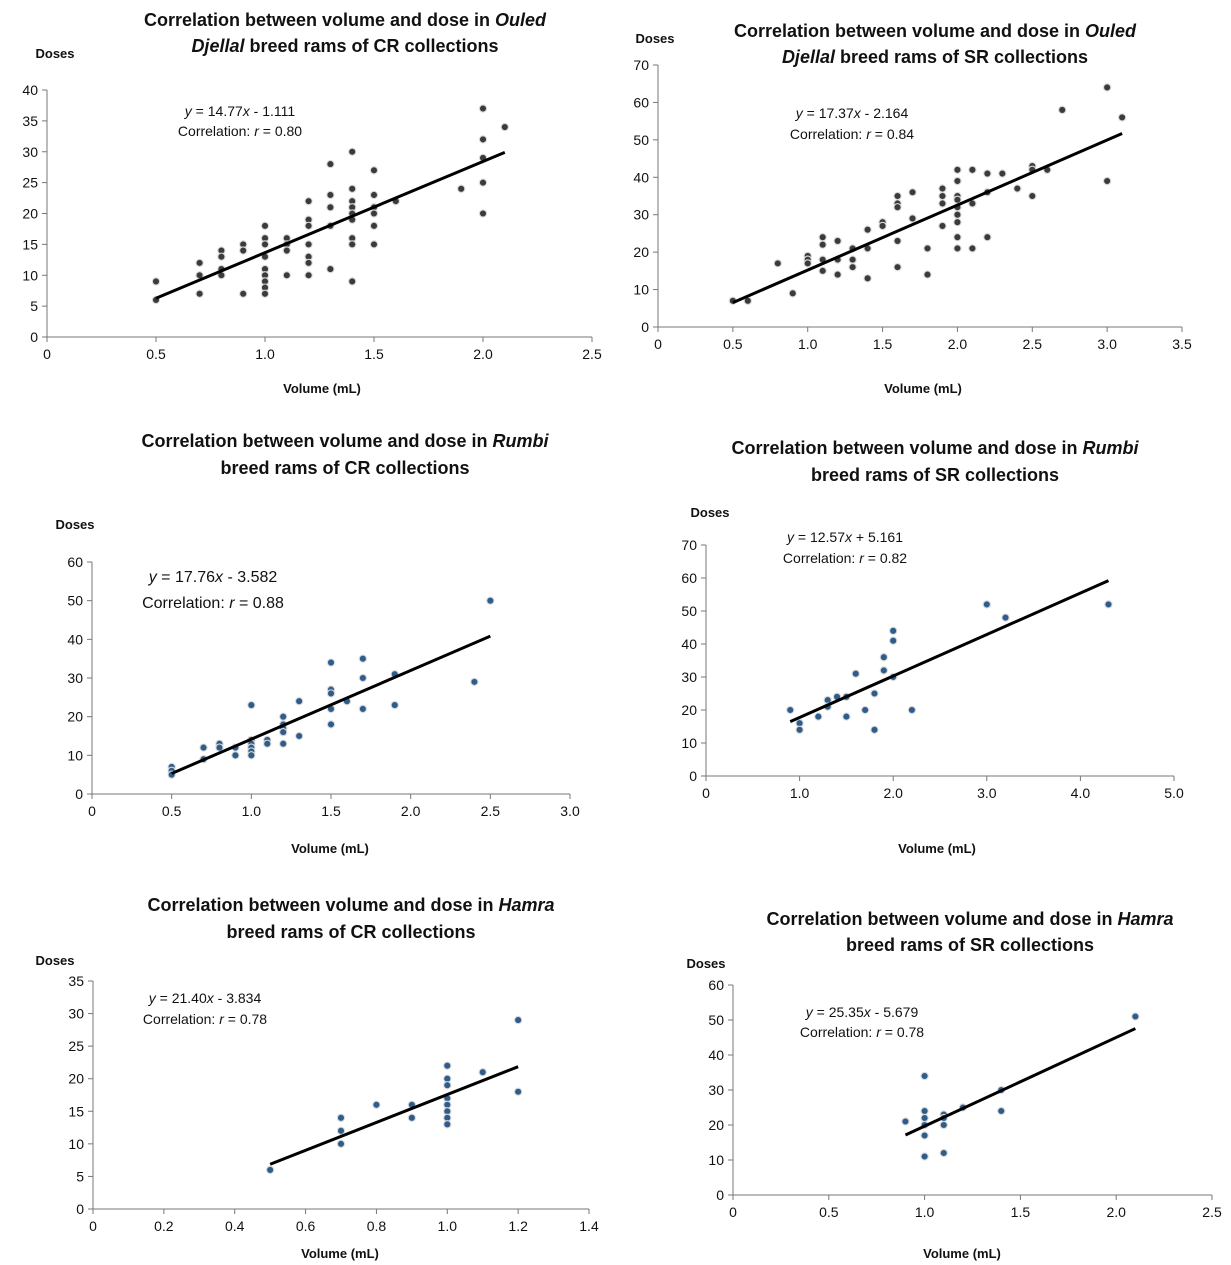  What do you see at coordinates (47, 354) in the screenshot?
I see `x-tick-label: 0` at bounding box center [47, 354].